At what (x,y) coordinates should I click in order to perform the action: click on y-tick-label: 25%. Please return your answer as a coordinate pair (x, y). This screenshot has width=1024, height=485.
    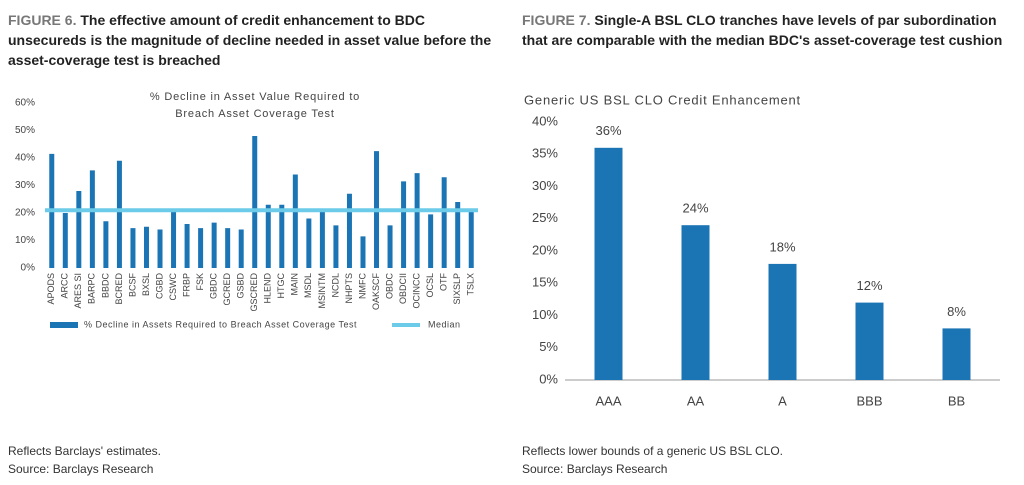
    Looking at the image, I should click on (545, 217).